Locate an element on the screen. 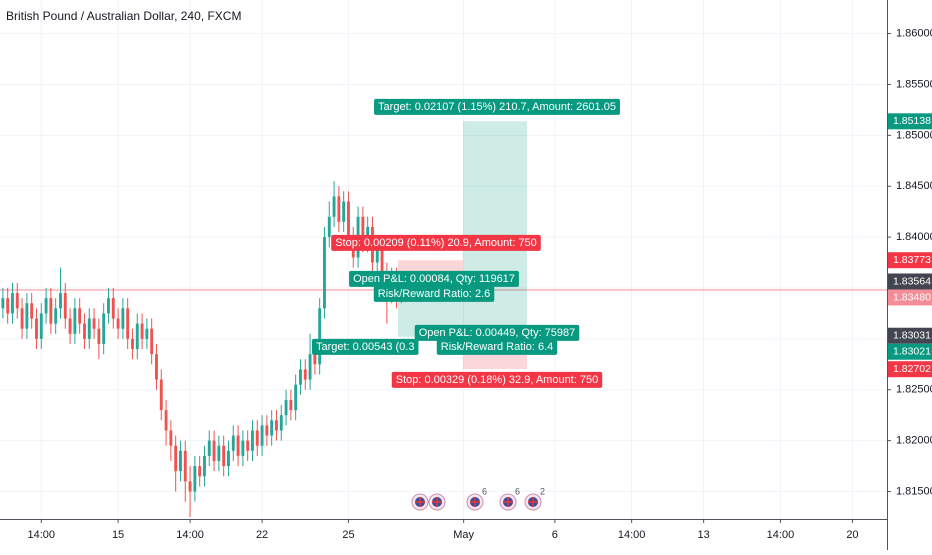 This screenshot has width=932, height=555. position-label-text: Open P&L: 0.00084, Qty: 119617 is located at coordinates (434, 279).